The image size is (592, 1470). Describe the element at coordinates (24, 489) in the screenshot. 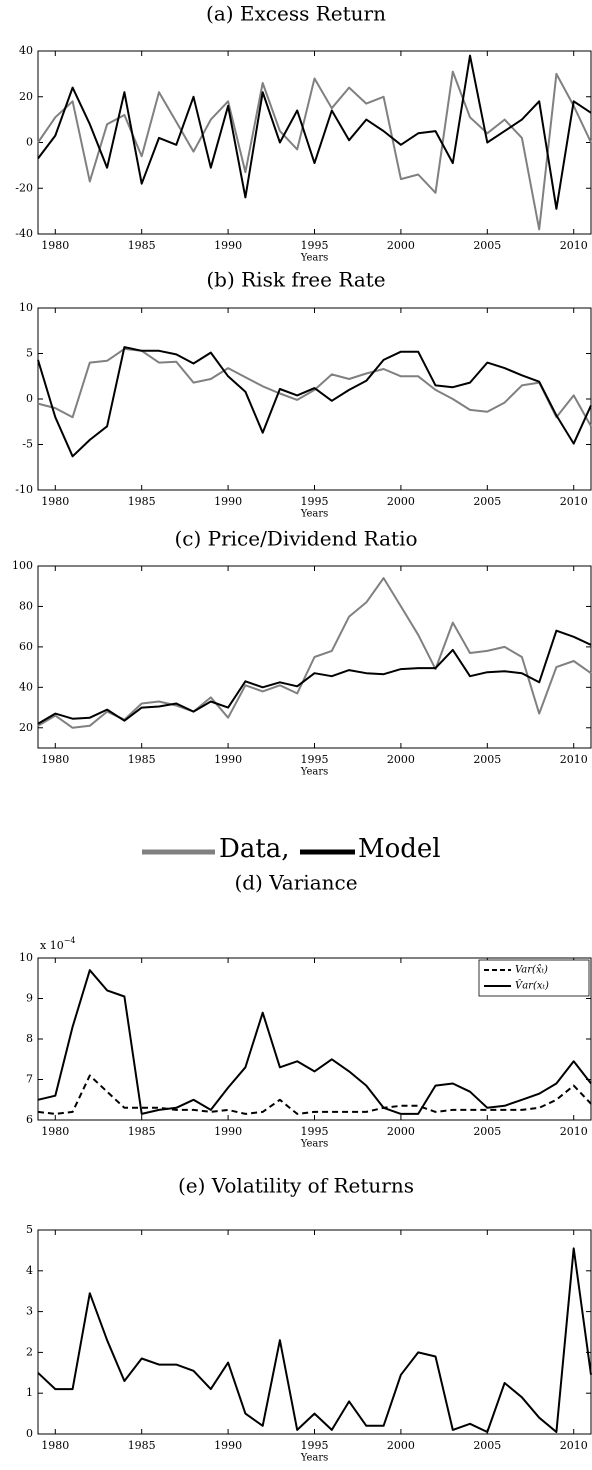

I see `y-tick-label: -10` at that location.